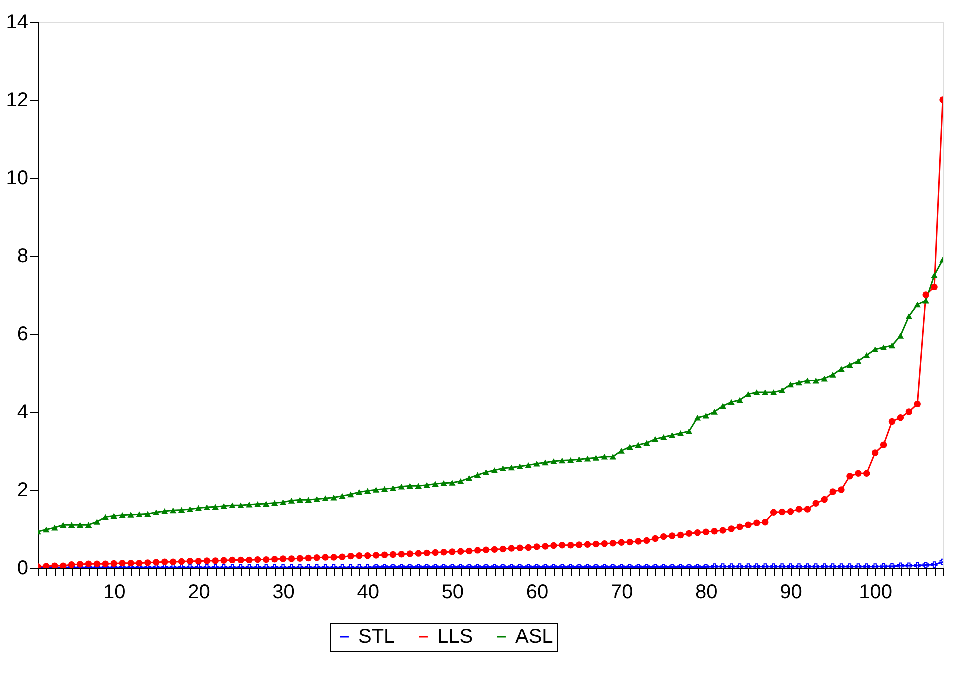 This screenshot has height=692, width=963. What do you see at coordinates (17, 101) in the screenshot?
I see `y-tick-label: 12` at bounding box center [17, 101].